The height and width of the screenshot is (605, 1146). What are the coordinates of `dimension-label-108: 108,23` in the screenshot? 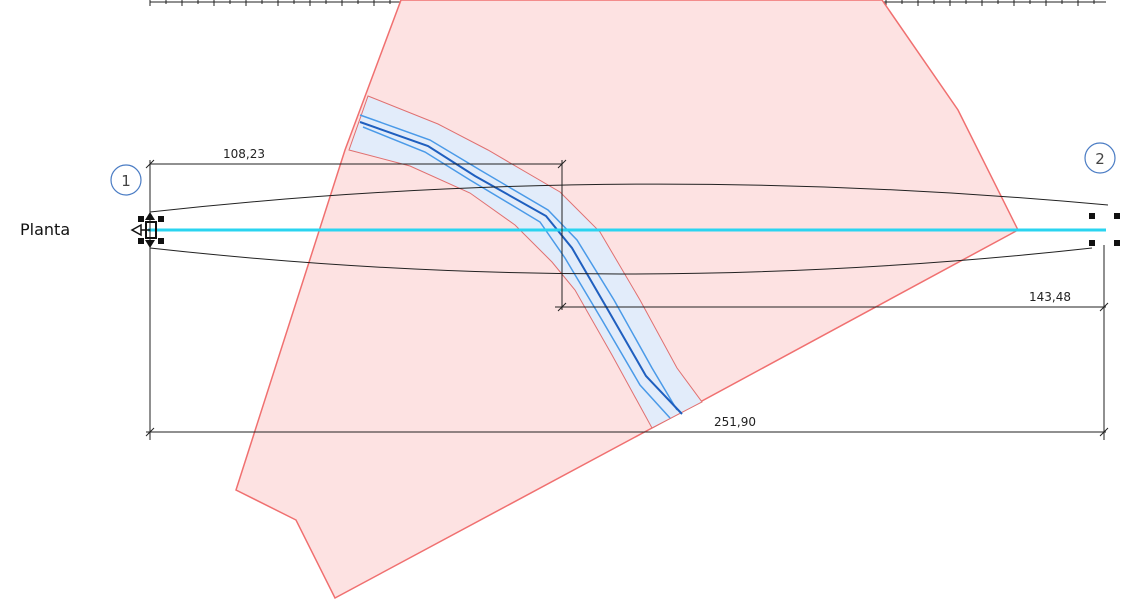 It's located at (244, 154).